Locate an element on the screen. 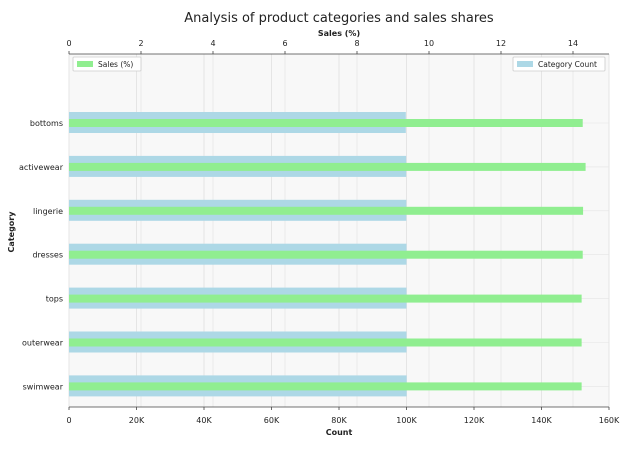  legend-sales-swatch is located at coordinates (85, 64).